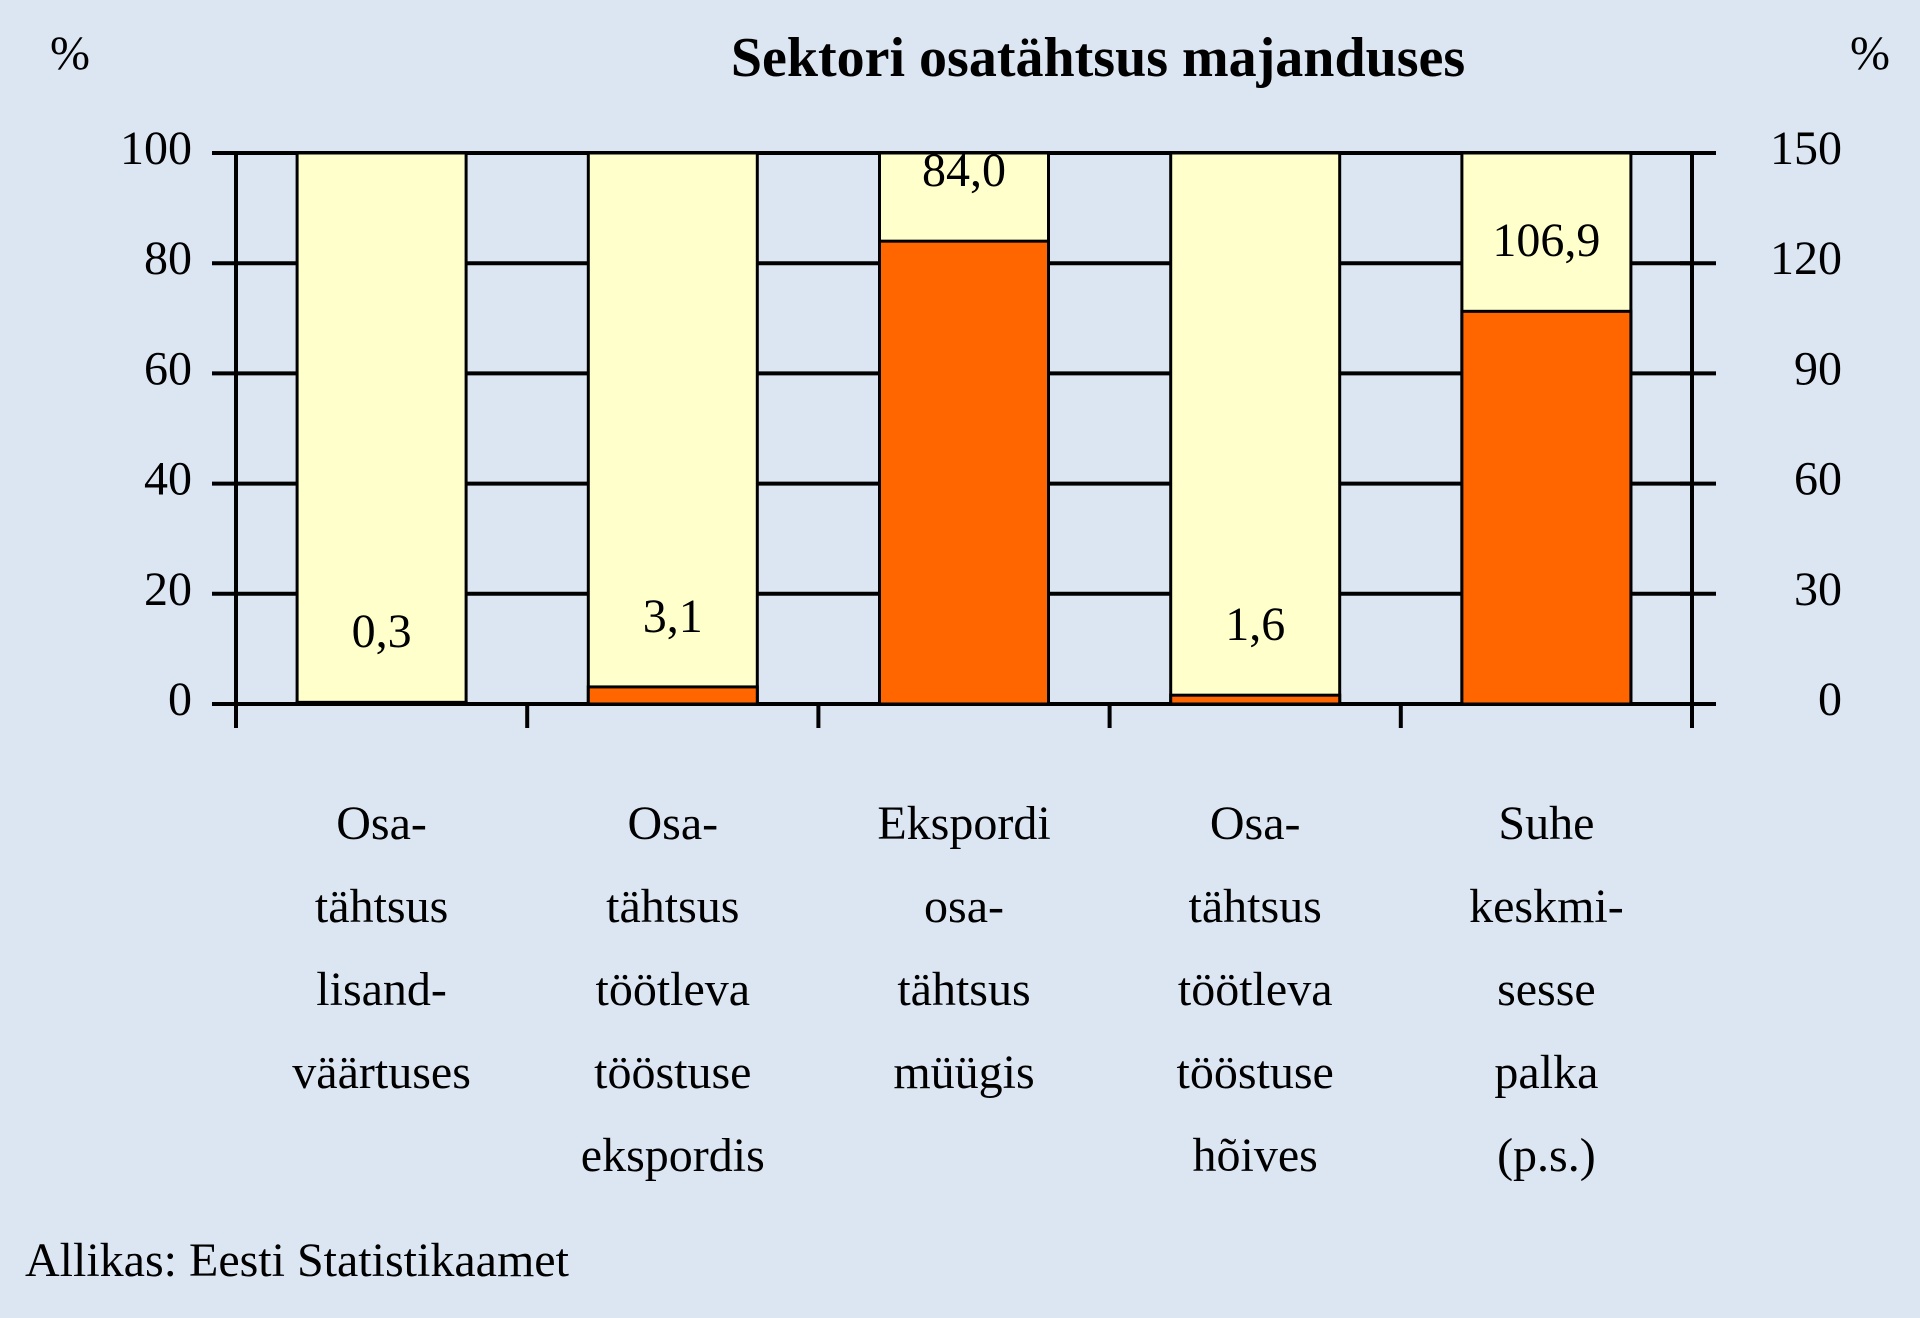  What do you see at coordinates (180, 699) in the screenshot?
I see `y-tick-label: 0` at bounding box center [180, 699].